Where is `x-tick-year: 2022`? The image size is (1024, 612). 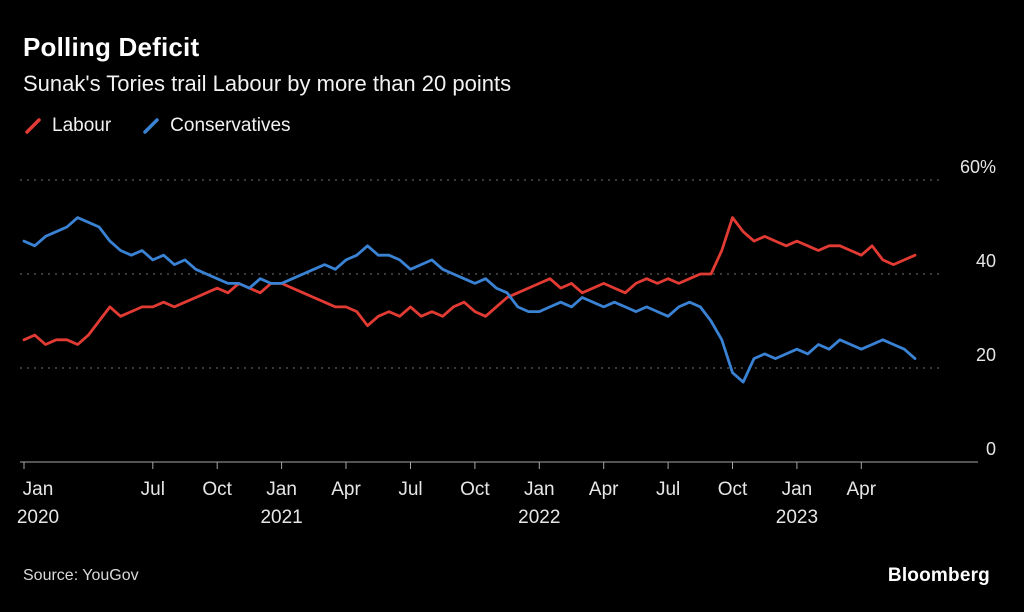
x-tick-year: 2022 is located at coordinates (539, 517).